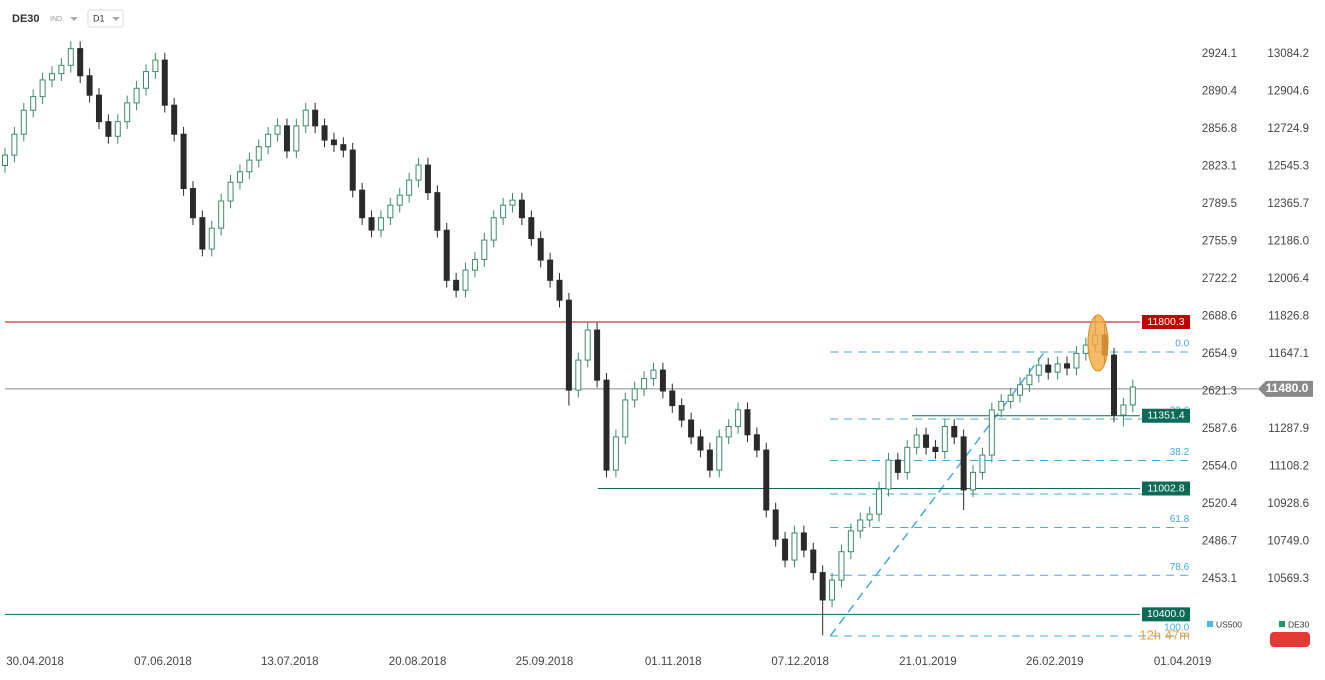 The height and width of the screenshot is (680, 1325). I want to click on legend-label: DE30, so click(1299, 624).